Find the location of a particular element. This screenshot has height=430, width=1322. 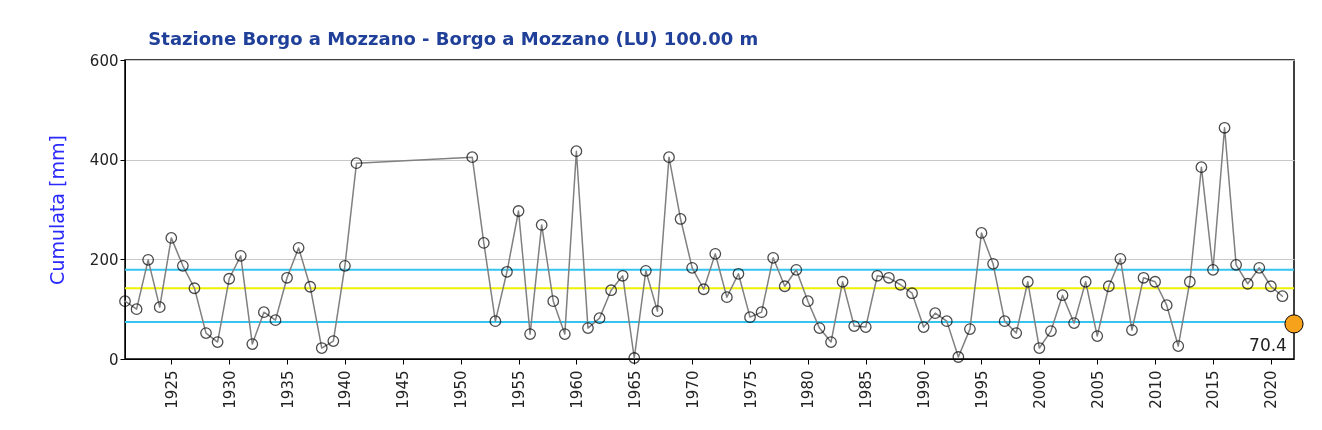

x-tick-label: 1930 is located at coordinates (229, 389).